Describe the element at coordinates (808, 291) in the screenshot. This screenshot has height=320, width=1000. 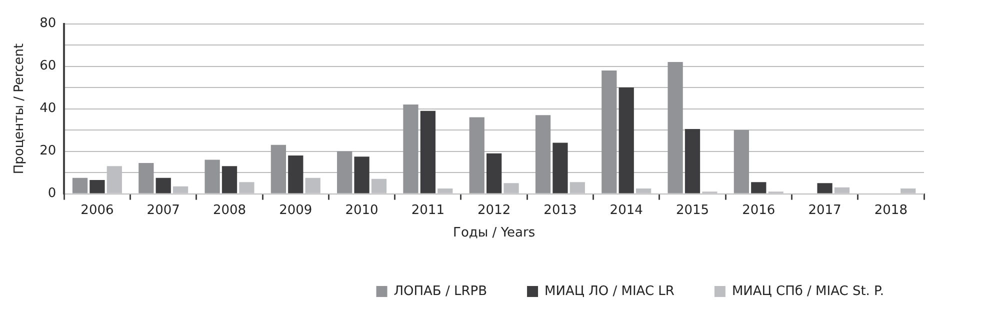
I see `legend-label: МИАЦ СПб / MIAC St. P.` at that location.